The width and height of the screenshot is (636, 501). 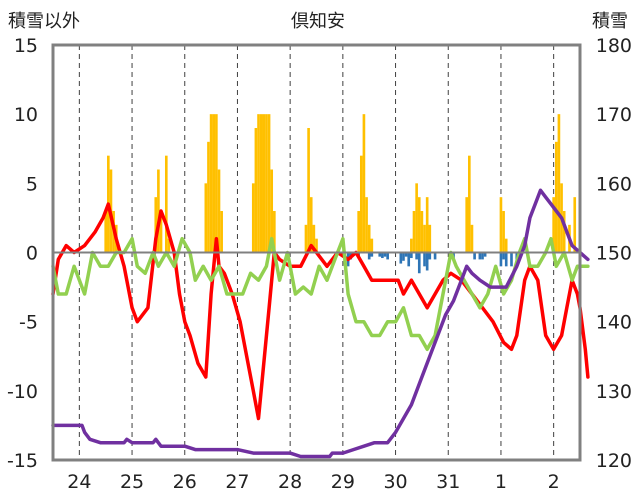 I want to click on right-tick-label: 160, so click(x=614, y=184).